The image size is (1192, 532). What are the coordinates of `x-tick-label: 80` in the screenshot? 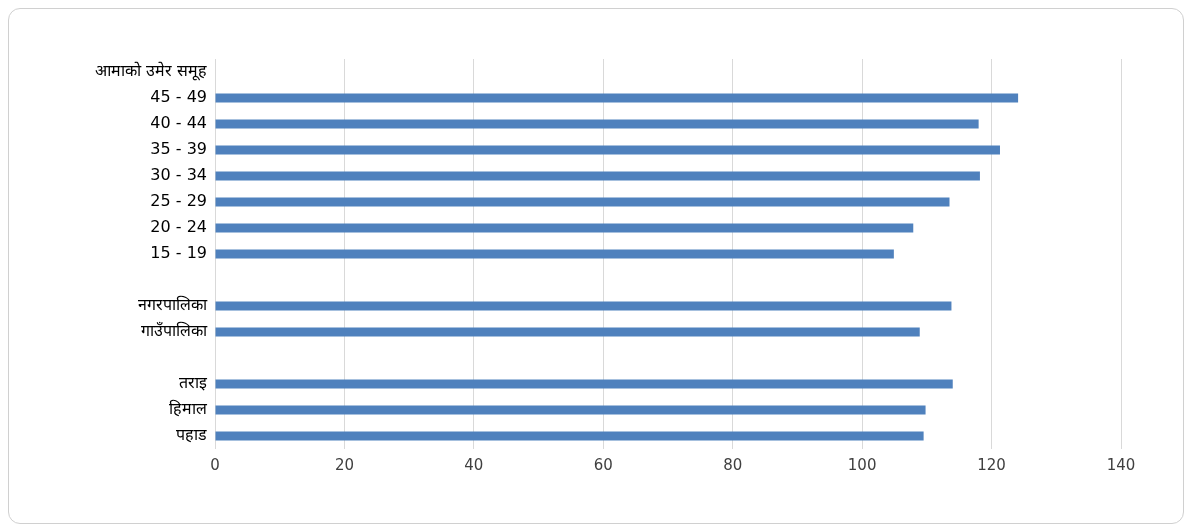 It's located at (733, 464).